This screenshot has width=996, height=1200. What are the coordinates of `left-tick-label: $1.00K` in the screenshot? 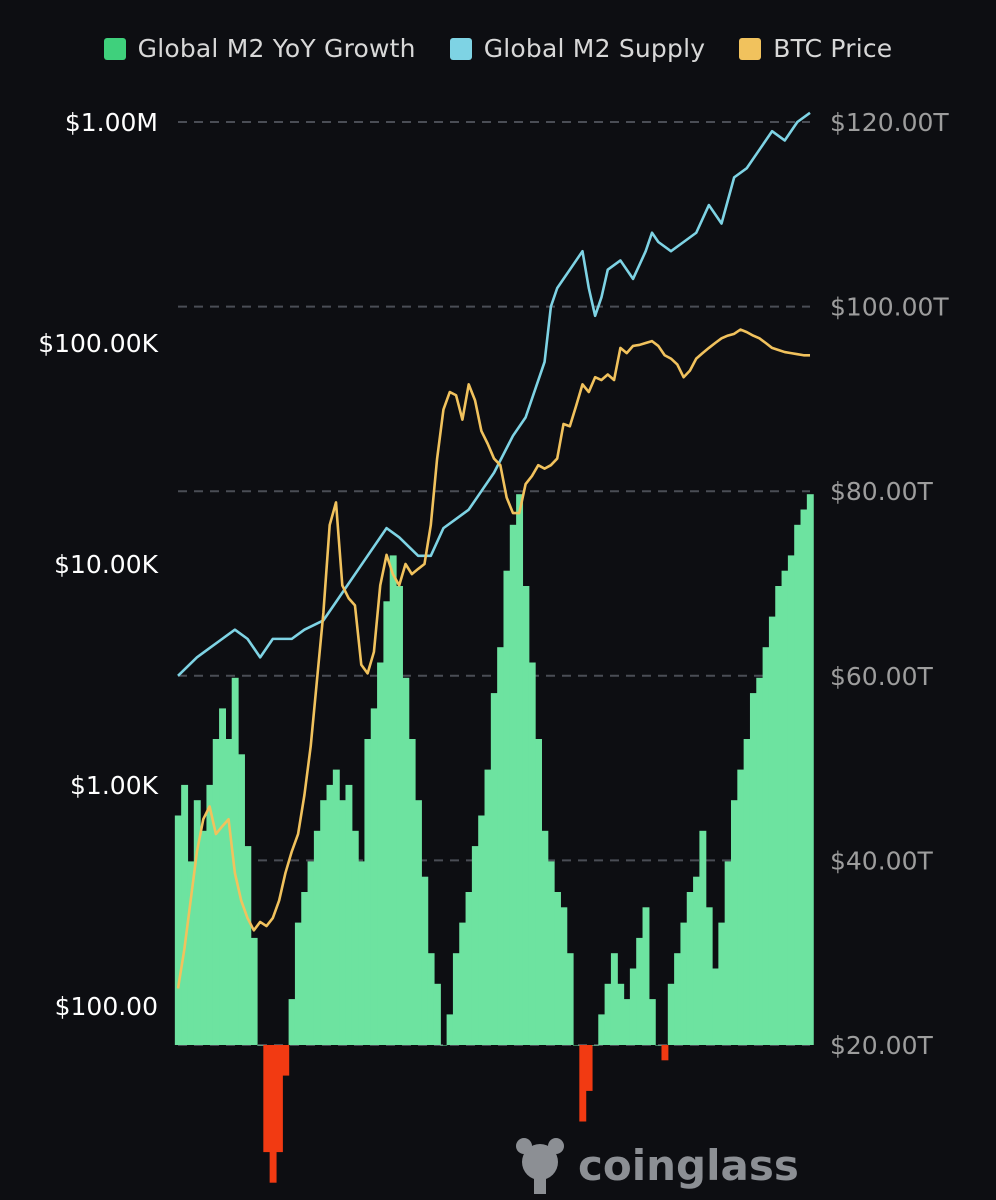 It's located at (114, 785).